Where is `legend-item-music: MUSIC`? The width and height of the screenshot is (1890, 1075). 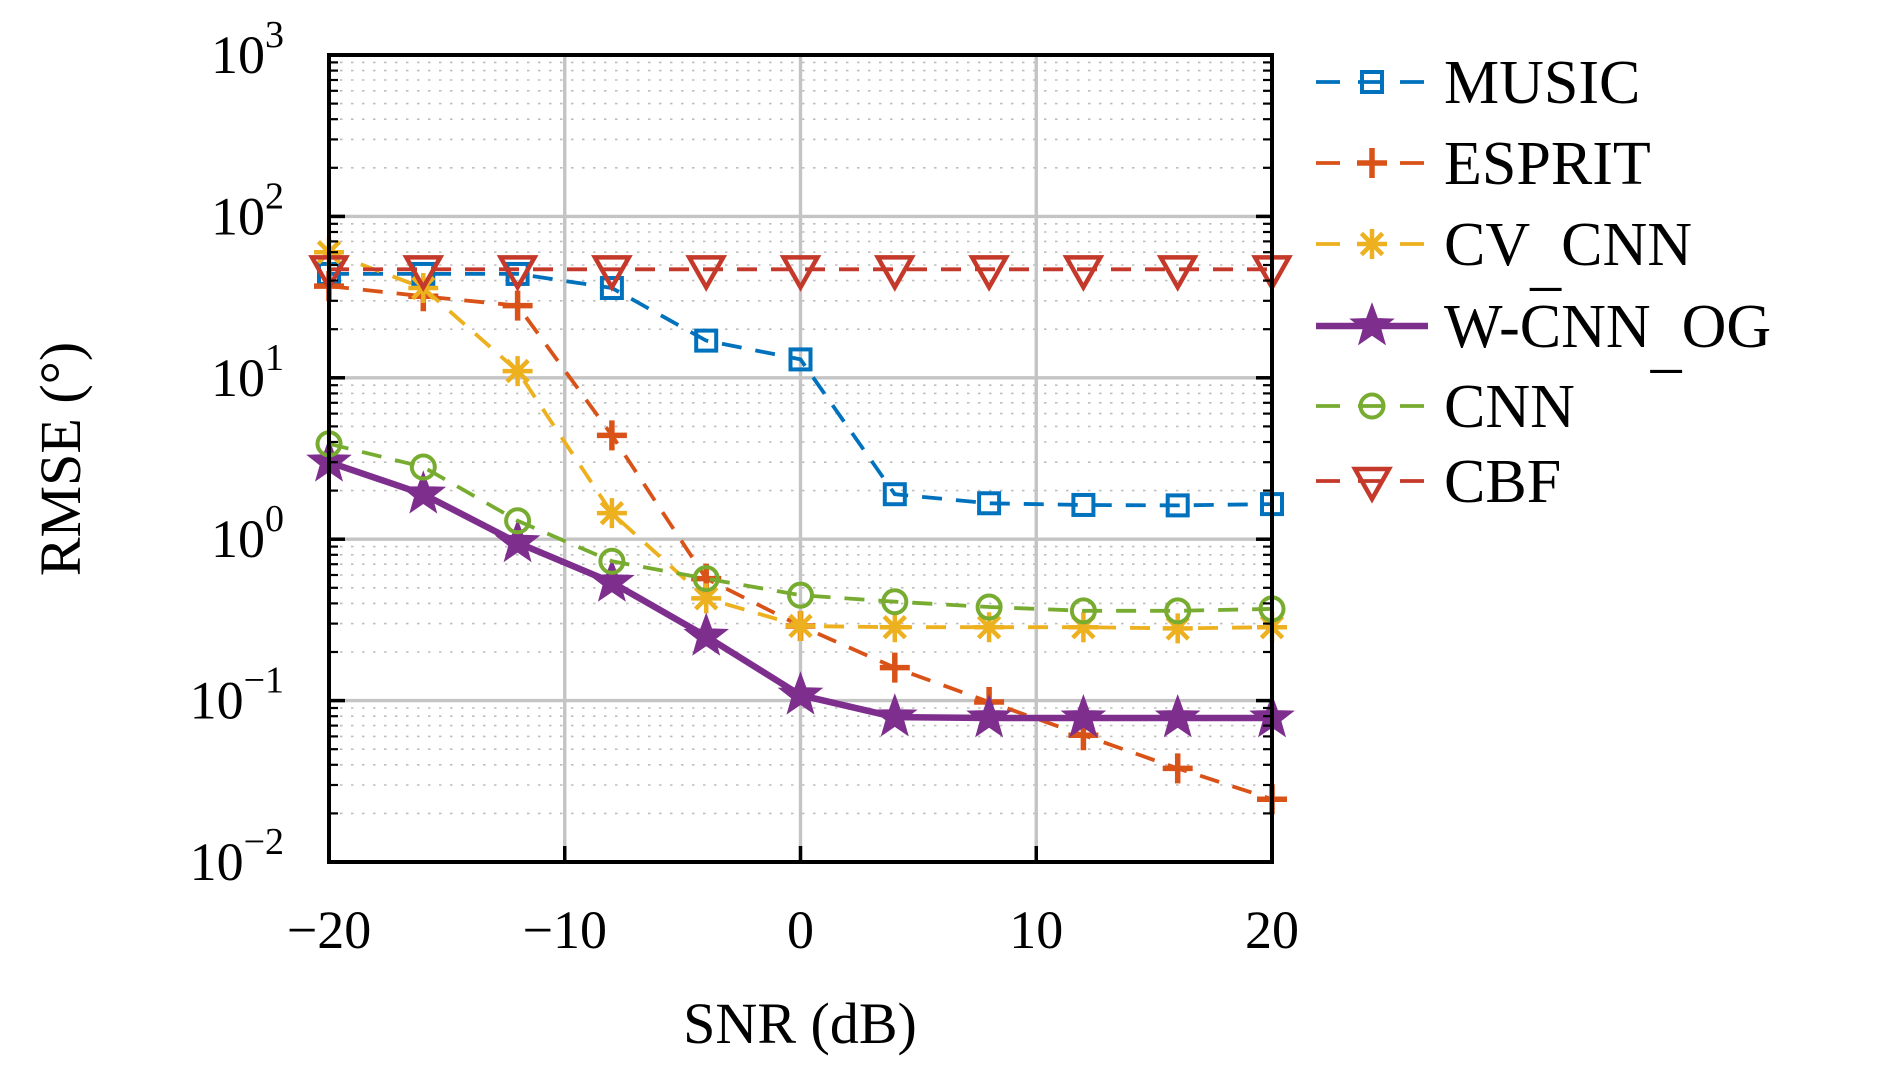
legend-item-music: MUSIC is located at coordinates (1478, 83).